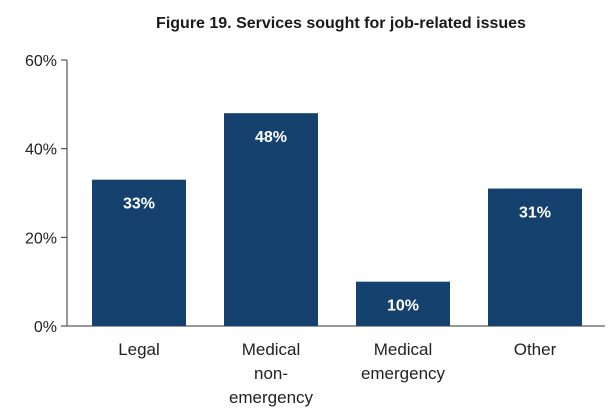 This screenshot has width=611, height=413. What do you see at coordinates (41, 238) in the screenshot?
I see `y-tick-label: 20%` at bounding box center [41, 238].